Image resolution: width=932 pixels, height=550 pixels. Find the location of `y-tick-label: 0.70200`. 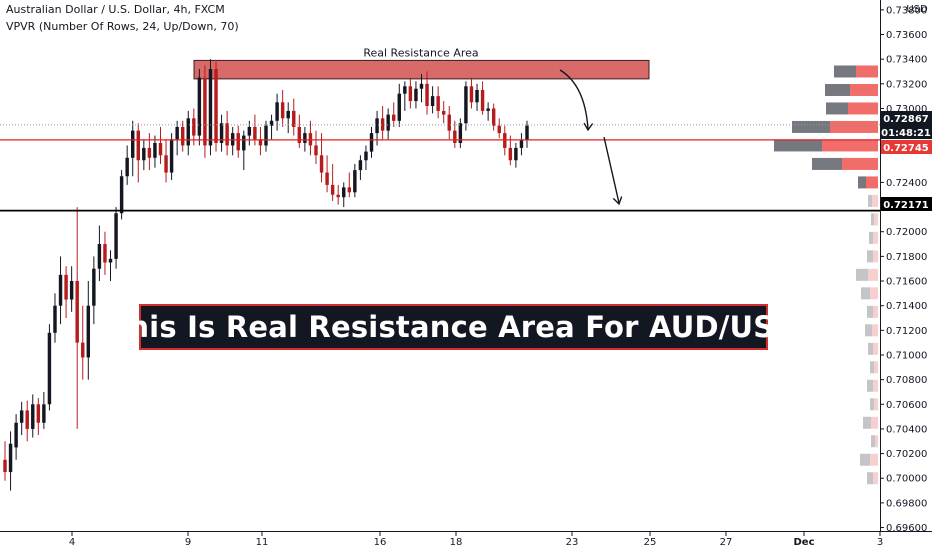

y-tick-label: 0.70200 is located at coordinates (906, 454).